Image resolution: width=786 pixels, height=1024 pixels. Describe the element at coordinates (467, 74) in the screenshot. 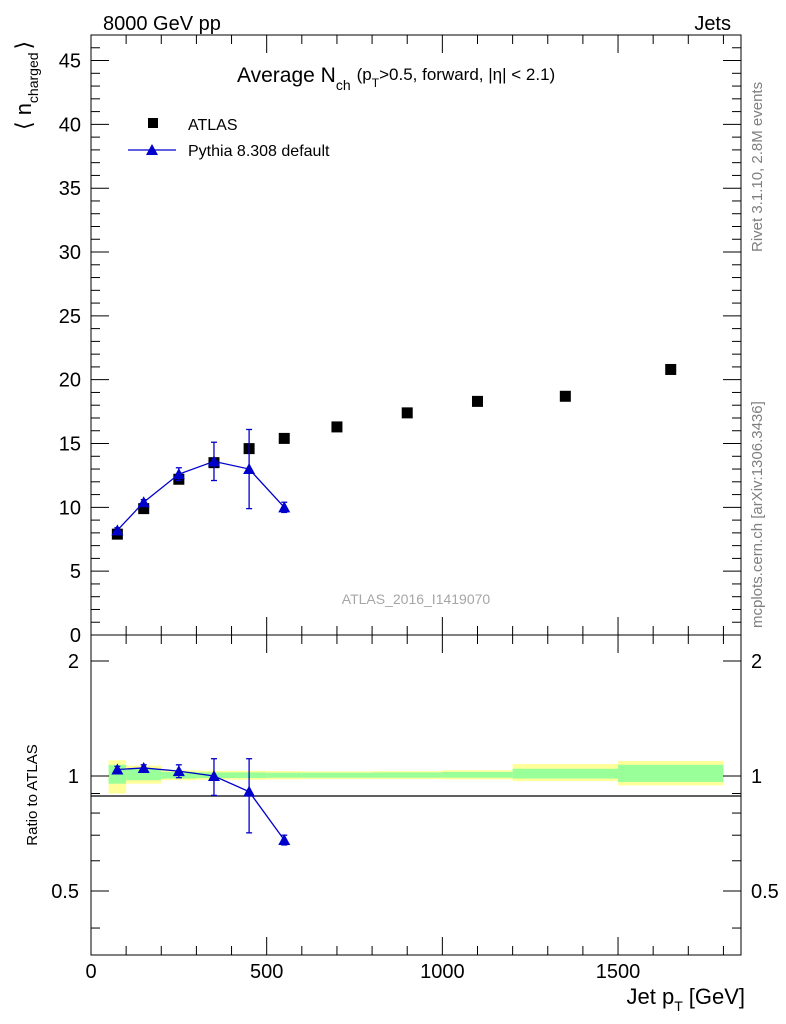

I see `title-cut-post: >0.5, forward, |η| < 2.1)` at that location.